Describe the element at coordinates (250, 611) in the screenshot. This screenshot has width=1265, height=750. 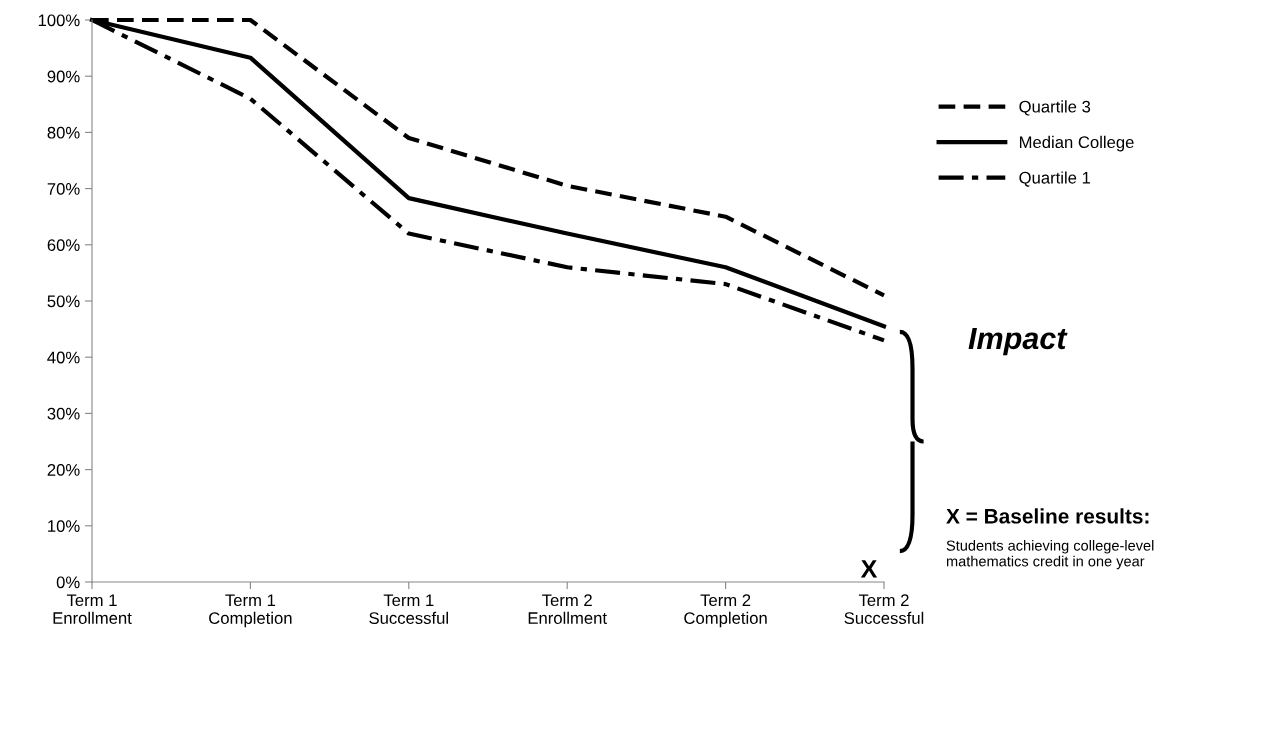
I see `x-tick-label: Term 1 Completion` at that location.